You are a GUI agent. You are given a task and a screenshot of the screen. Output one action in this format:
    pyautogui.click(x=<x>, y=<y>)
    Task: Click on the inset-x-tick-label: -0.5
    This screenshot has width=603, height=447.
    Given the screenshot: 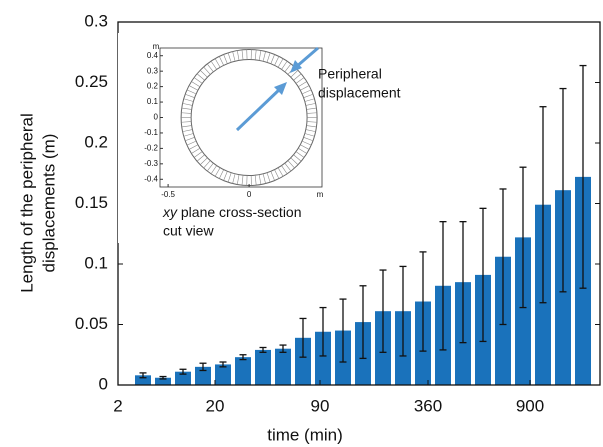 What is the action you would take?
    pyautogui.click(x=168, y=194)
    